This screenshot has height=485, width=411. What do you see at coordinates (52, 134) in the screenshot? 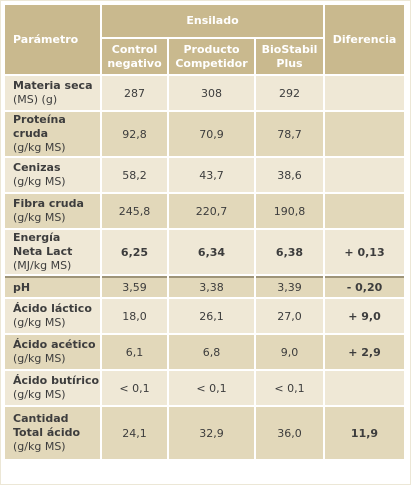
I see `row-label: Proteína cruda (g/kg MS)` at bounding box center [52, 134].